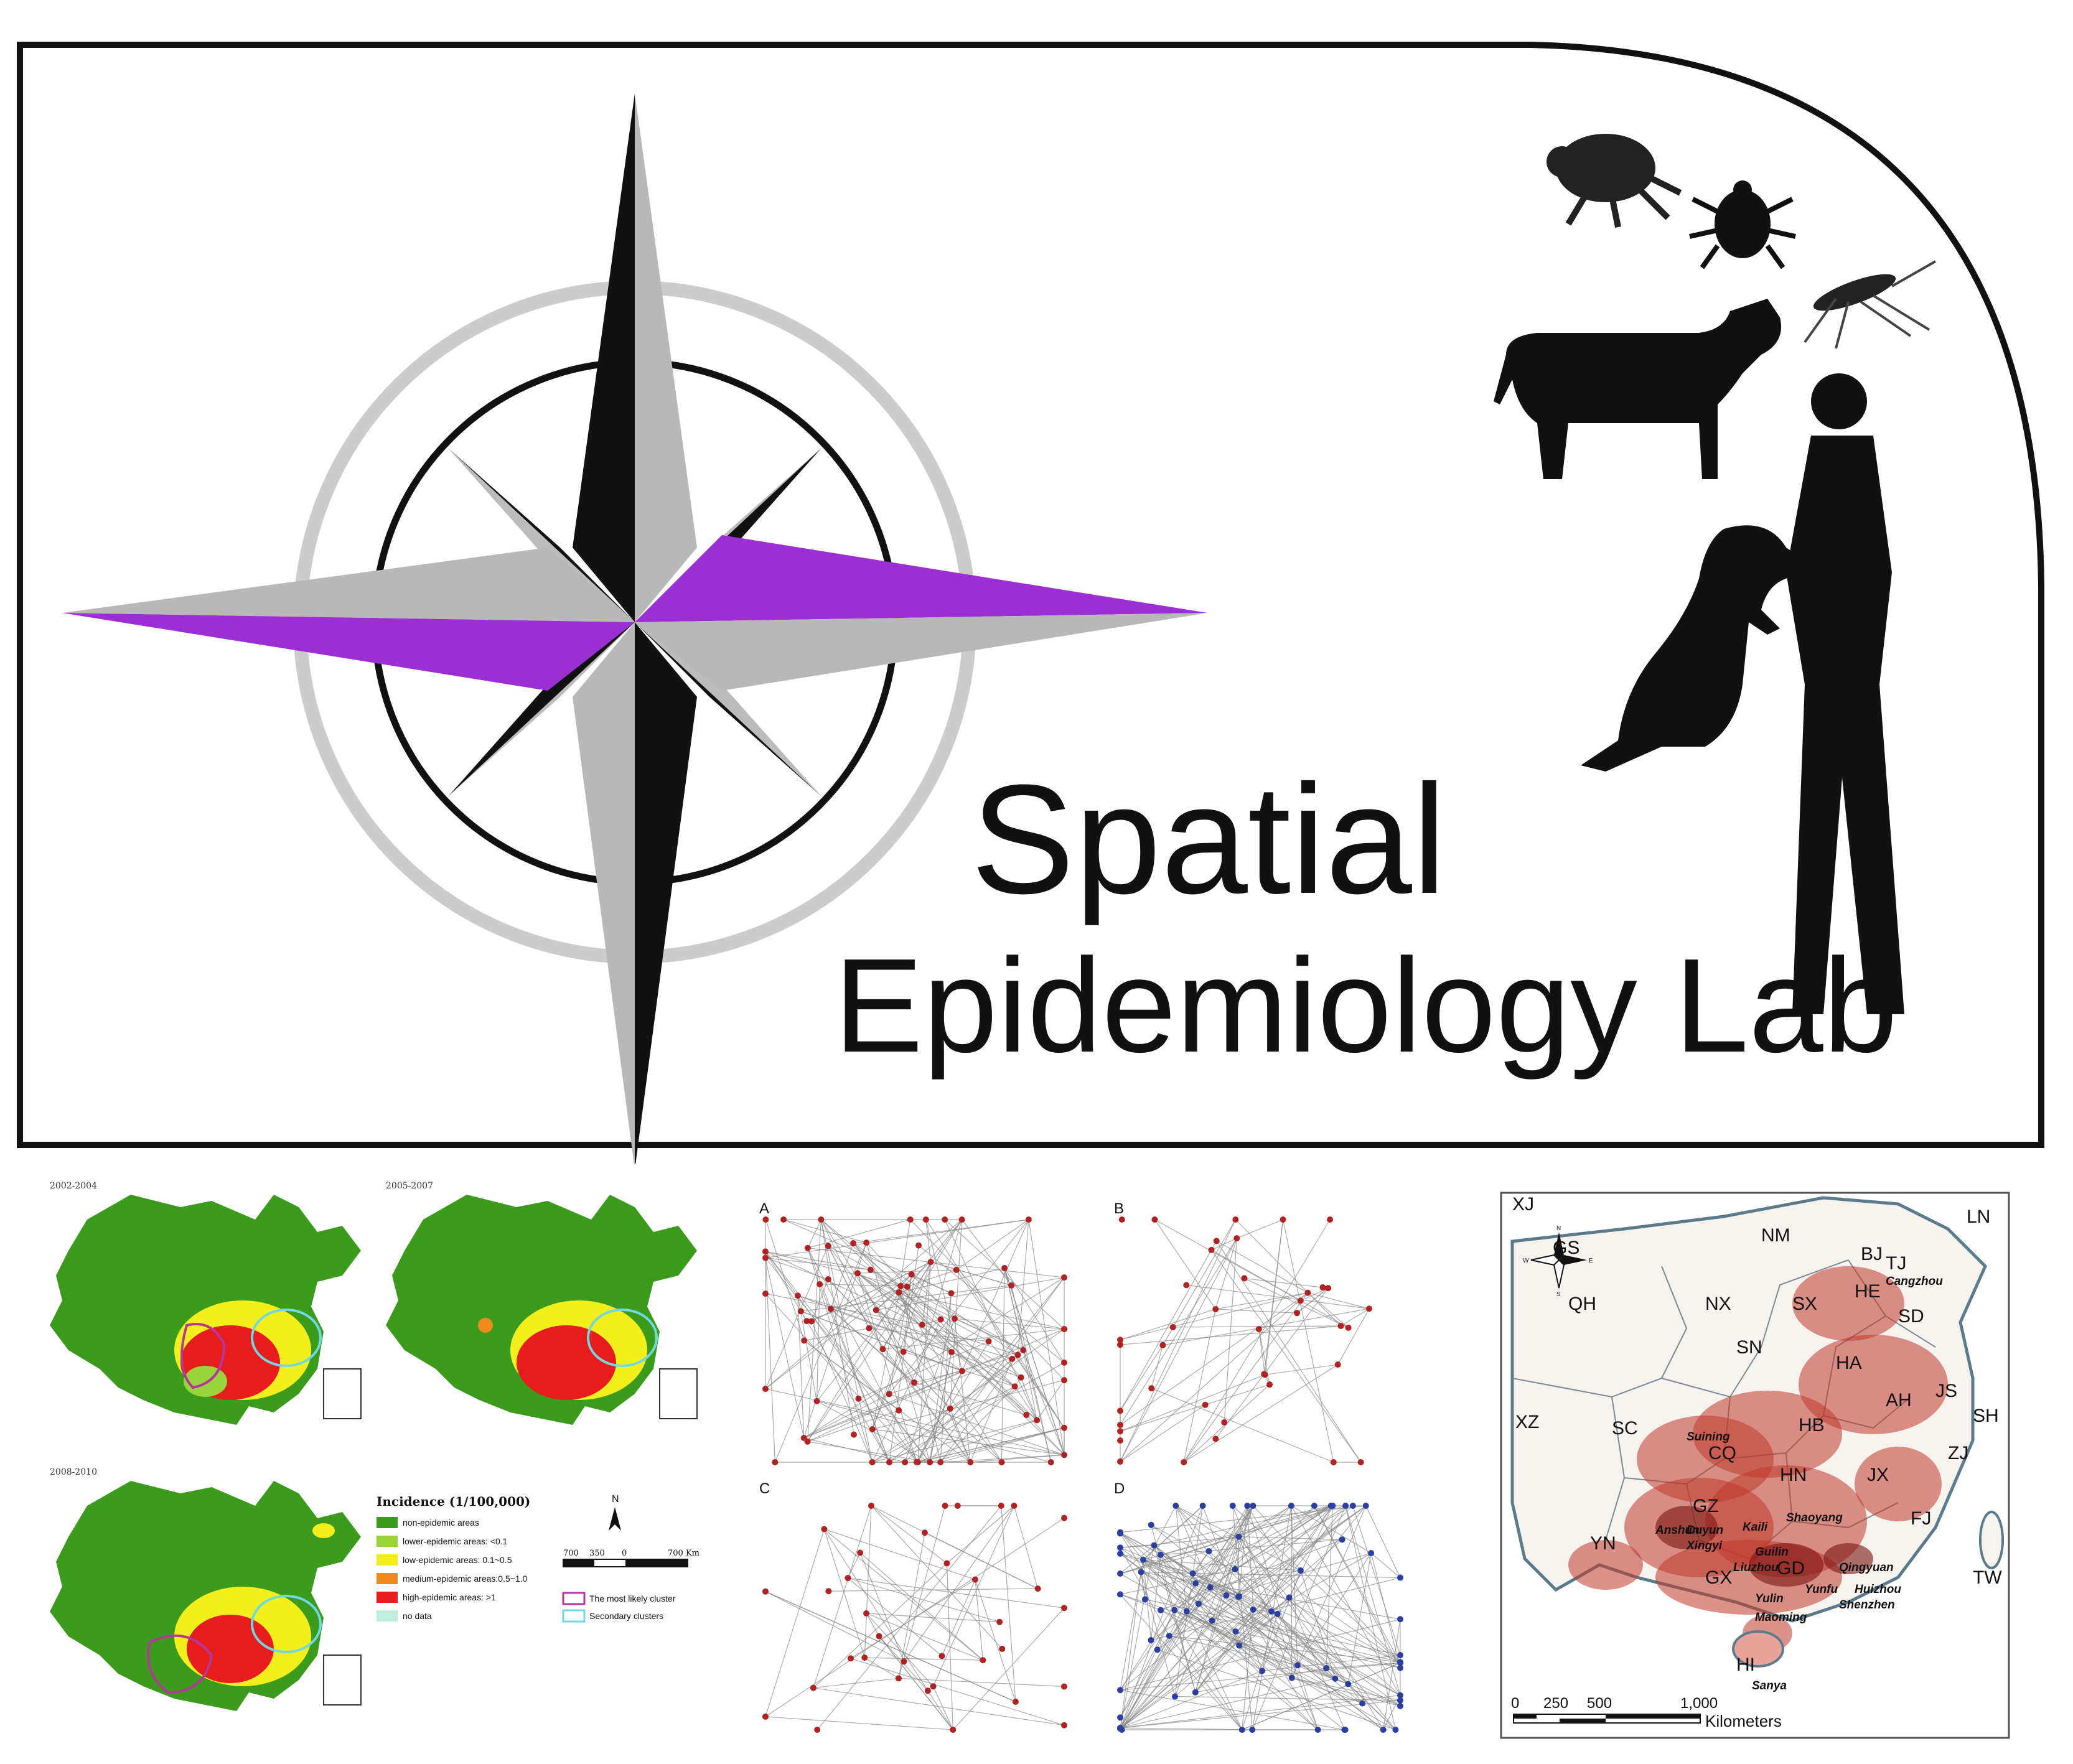 This screenshot has width=2073, height=1764. I want to click on city-label: Qingyuan, so click(1866, 1568).